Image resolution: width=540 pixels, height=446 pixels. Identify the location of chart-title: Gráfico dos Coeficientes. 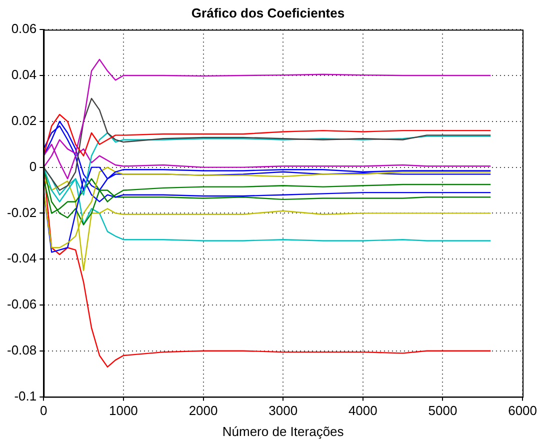
(268, 12).